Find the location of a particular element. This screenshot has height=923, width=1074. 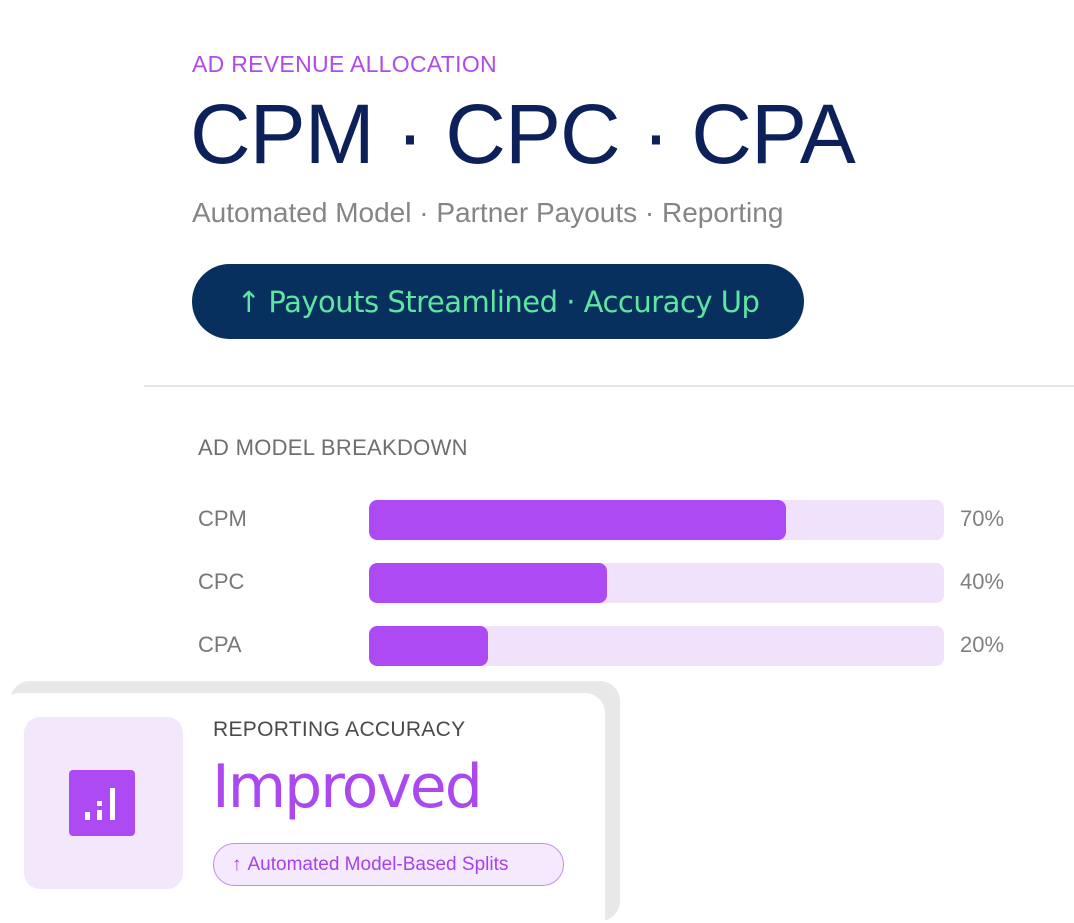

status-pill: ↑ Payouts Streamlined · Accuracy Up is located at coordinates (498, 301).